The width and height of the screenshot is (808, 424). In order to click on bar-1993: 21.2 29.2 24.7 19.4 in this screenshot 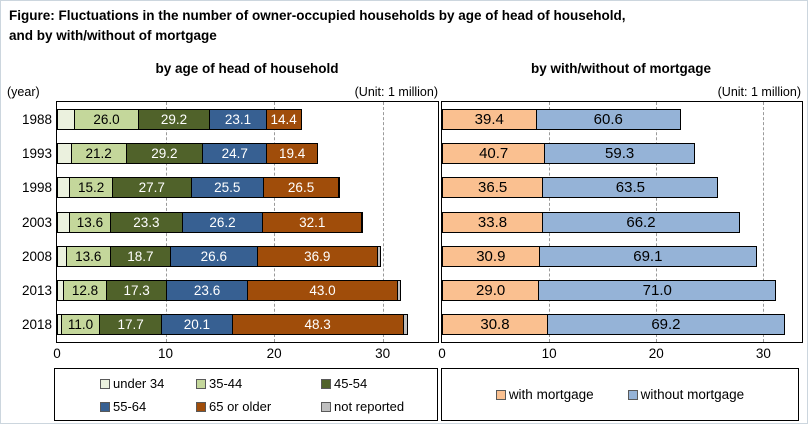, I will do `click(189, 153)`.